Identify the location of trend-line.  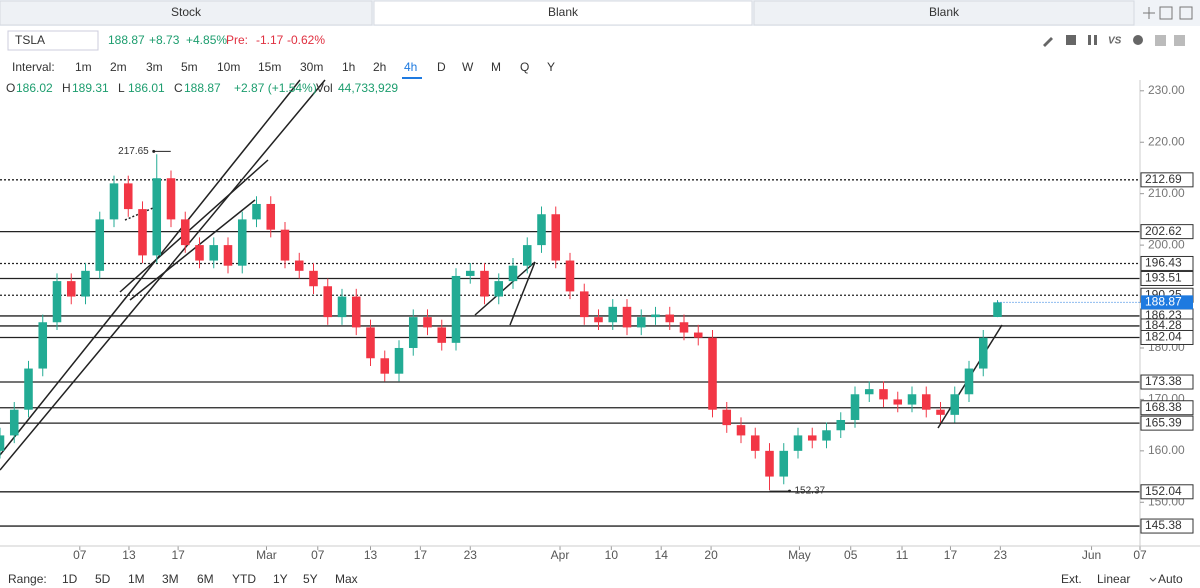
(505, 288).